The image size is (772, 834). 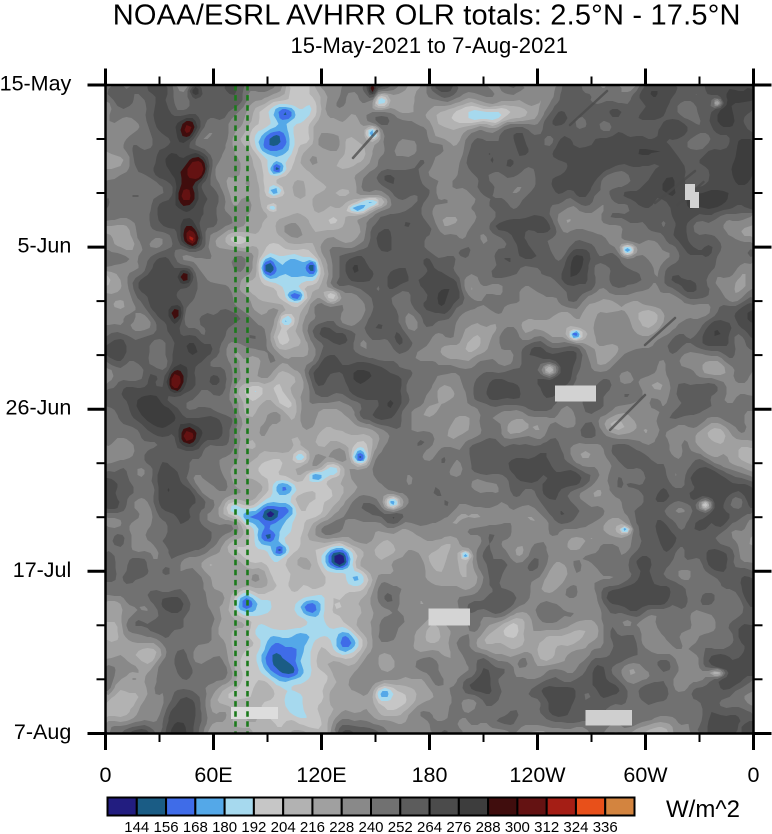 What do you see at coordinates (39, 408) in the screenshot?
I see `svg-text: 26-Jun` at bounding box center [39, 408].